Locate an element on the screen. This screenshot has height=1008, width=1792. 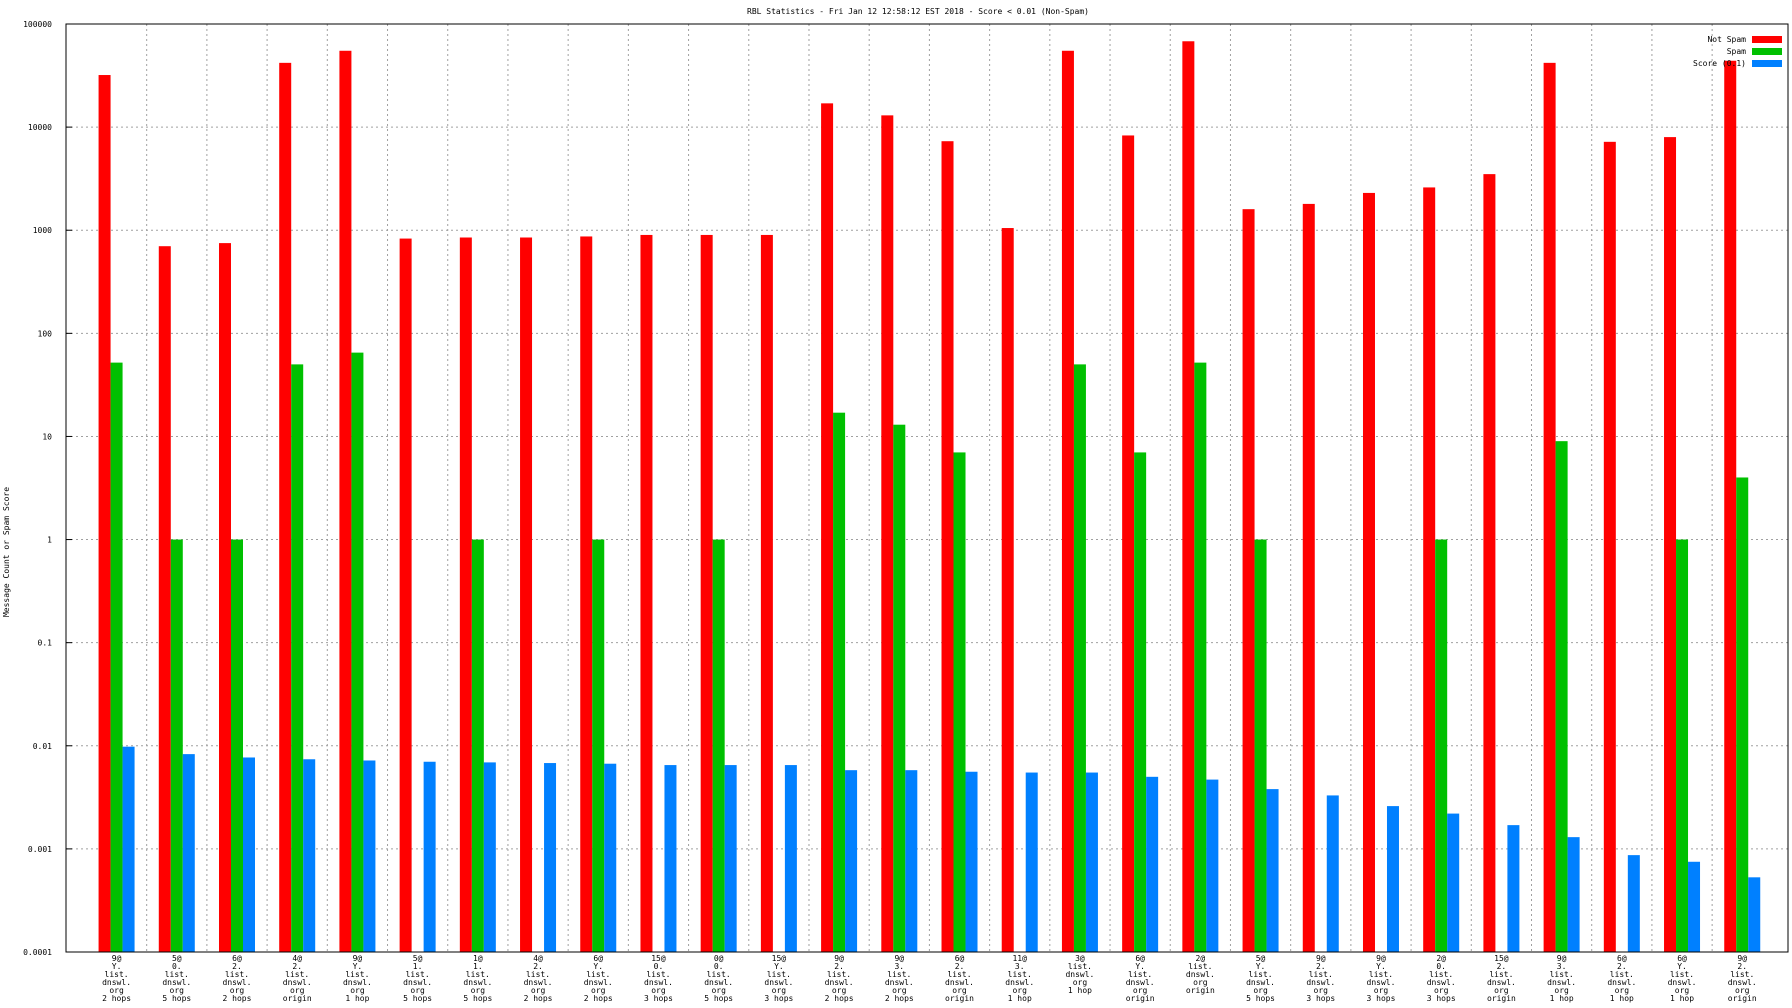
x-tick-label: 5@ is located at coordinates (177, 958).